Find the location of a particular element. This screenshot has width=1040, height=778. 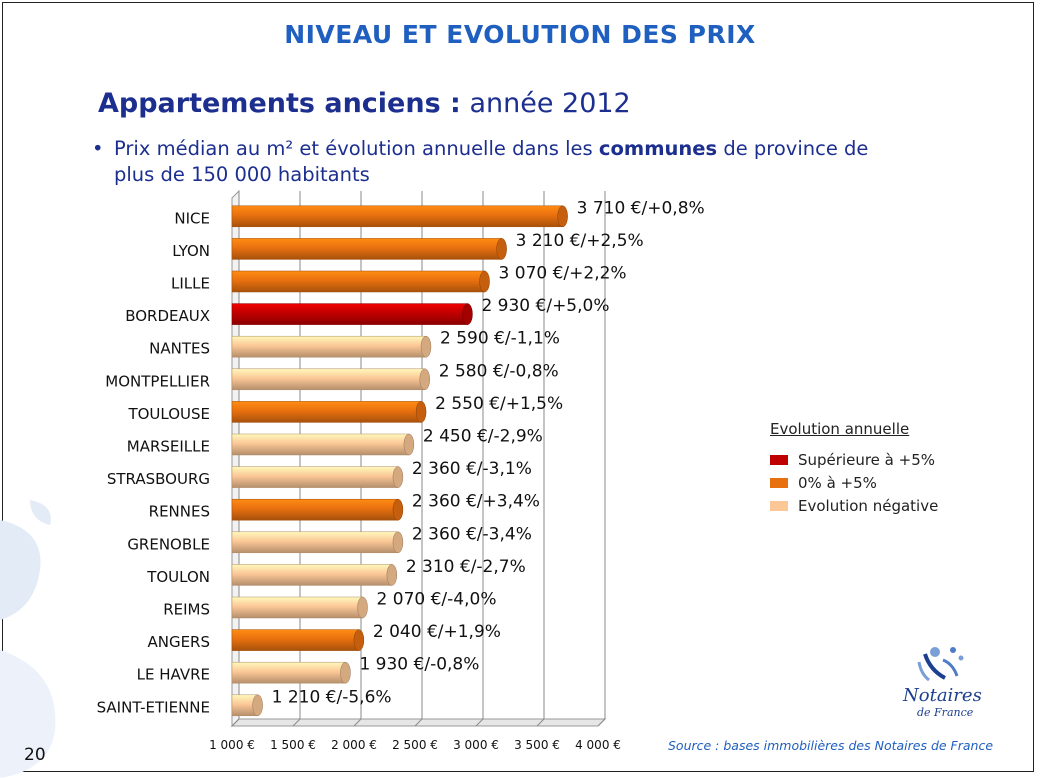

y-category-label: LE HAVRE is located at coordinates (173, 675).